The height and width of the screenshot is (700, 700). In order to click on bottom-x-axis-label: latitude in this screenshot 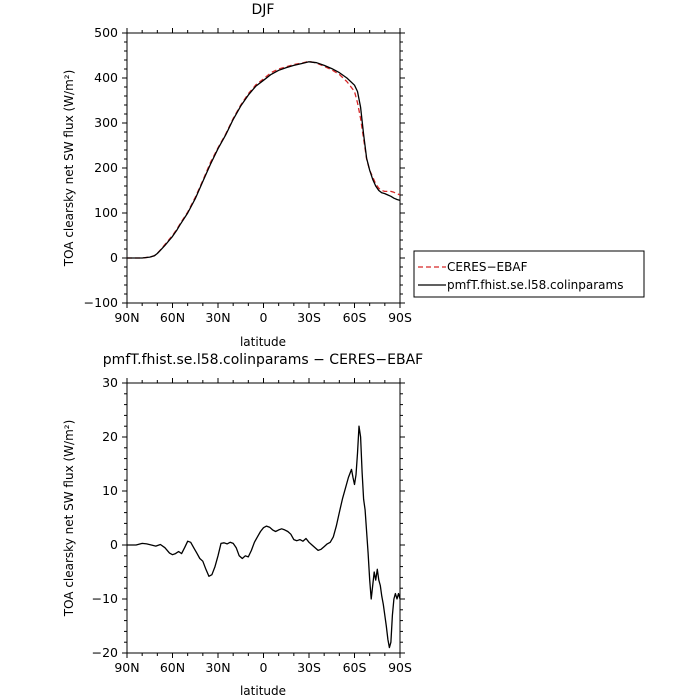, I will do `click(263, 691)`.